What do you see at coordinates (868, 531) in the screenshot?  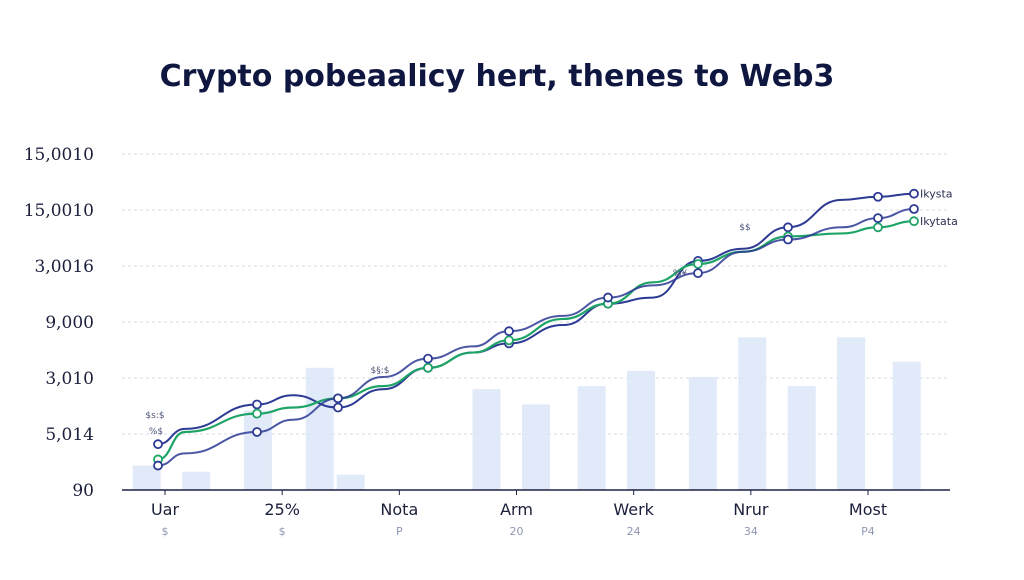 I see `x-tick-sublabel: P4` at bounding box center [868, 531].